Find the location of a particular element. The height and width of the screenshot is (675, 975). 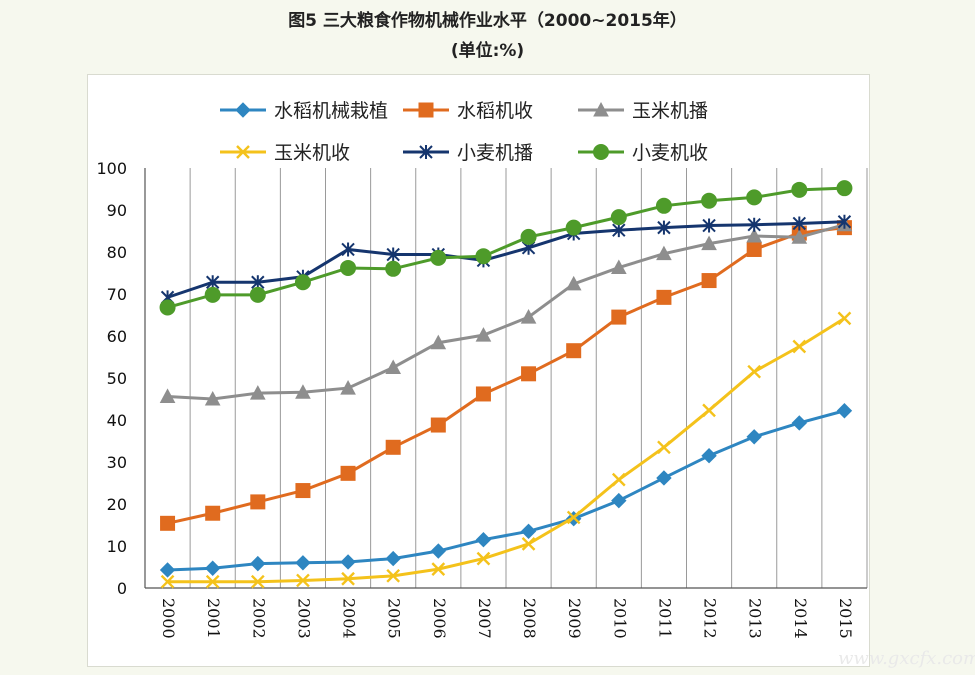

legend-label: 小麦机收 is located at coordinates (670, 153).